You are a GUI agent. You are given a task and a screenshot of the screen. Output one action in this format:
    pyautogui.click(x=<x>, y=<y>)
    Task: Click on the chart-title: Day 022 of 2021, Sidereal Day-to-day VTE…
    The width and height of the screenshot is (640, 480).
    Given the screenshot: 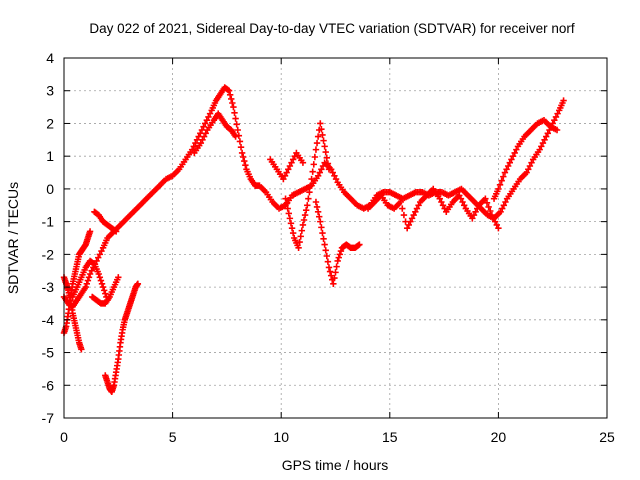 What is the action you would take?
    pyautogui.click(x=331, y=28)
    